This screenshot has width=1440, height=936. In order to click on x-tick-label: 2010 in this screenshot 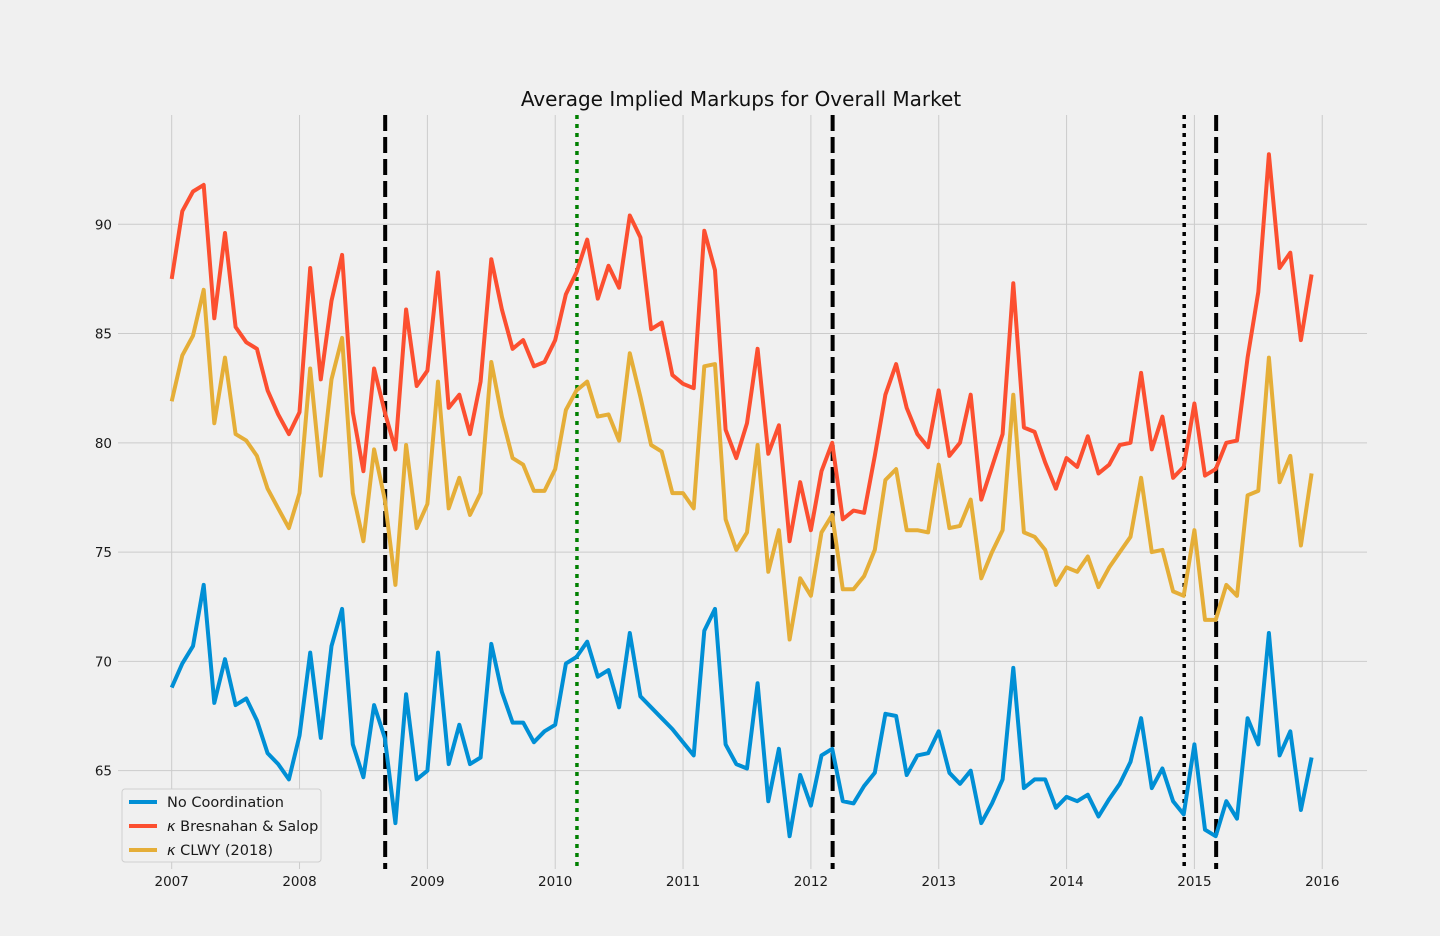, I will do `click(555, 882)`.